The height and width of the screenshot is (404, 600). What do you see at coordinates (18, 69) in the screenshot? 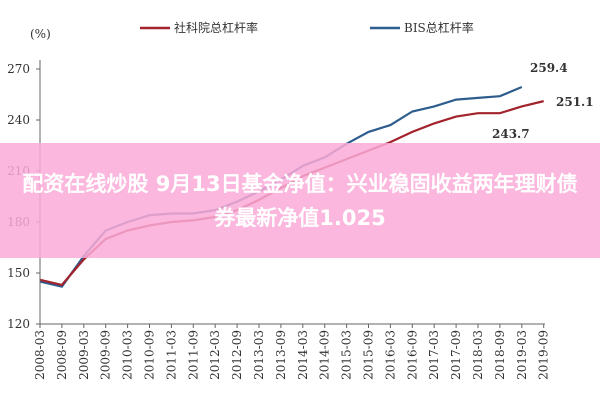
I see `y-tick-label: 270` at bounding box center [18, 69].